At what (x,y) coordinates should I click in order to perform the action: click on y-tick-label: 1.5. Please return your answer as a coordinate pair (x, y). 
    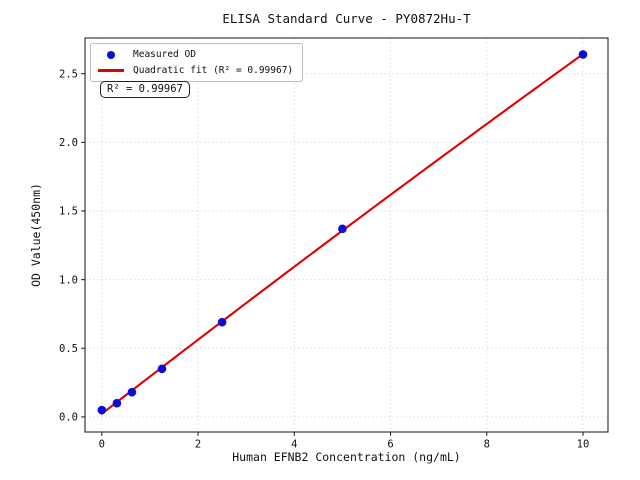
    Looking at the image, I should click on (68, 212).